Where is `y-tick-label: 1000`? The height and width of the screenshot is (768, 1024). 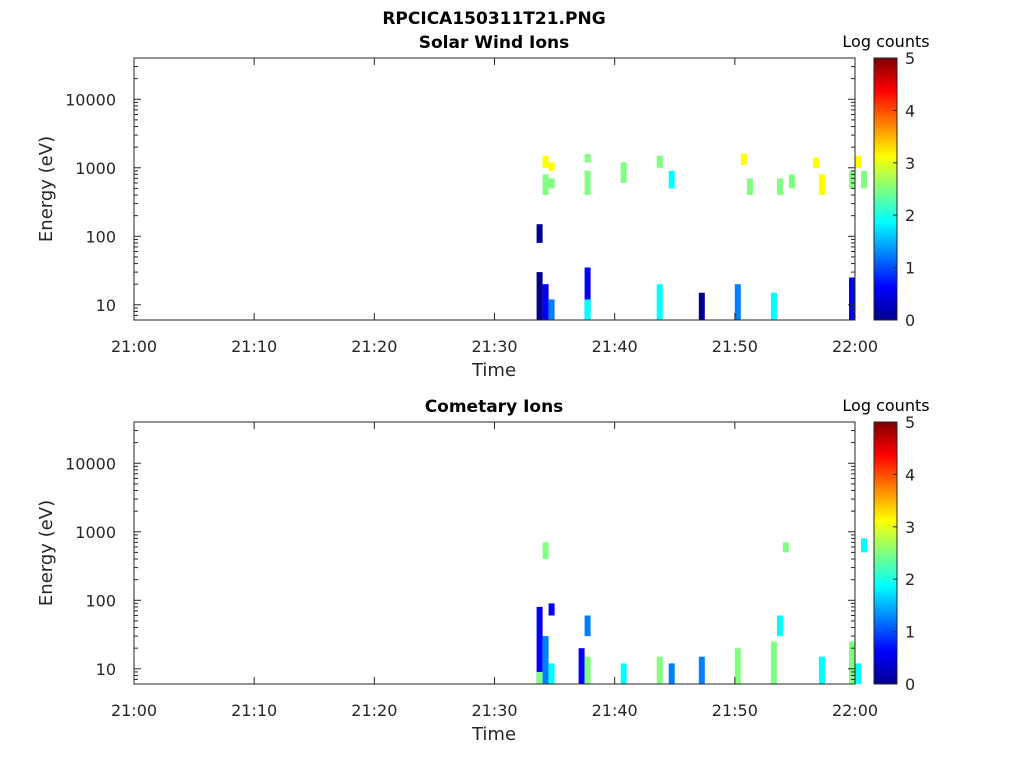
y-tick-label: 1000 is located at coordinates (95, 532).